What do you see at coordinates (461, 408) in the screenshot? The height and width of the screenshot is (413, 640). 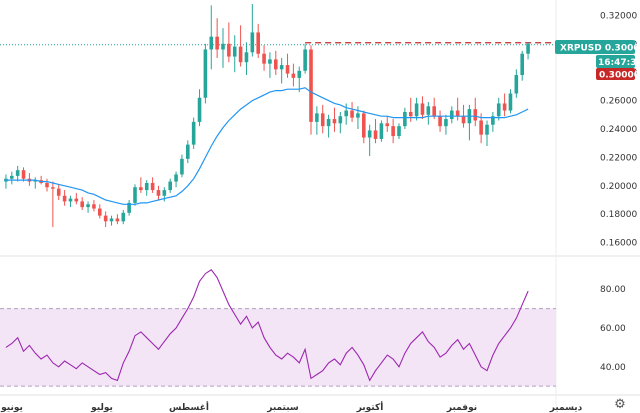 I see `time-tick-label: نوفمبر` at bounding box center [461, 408].